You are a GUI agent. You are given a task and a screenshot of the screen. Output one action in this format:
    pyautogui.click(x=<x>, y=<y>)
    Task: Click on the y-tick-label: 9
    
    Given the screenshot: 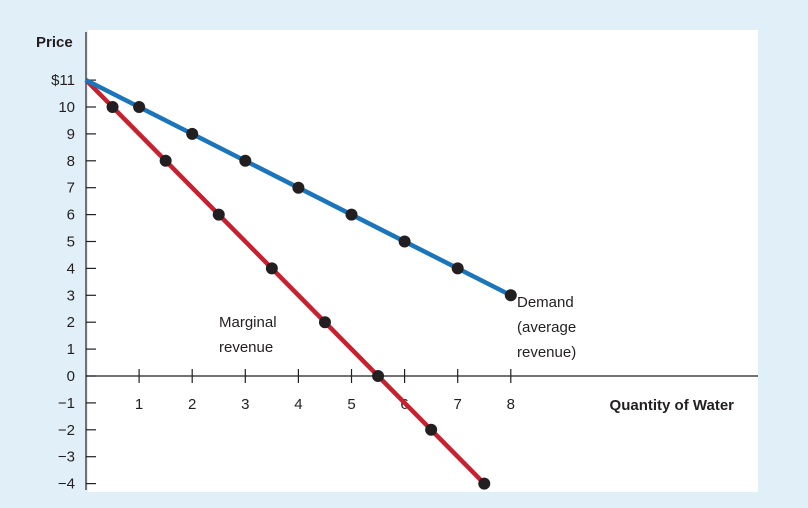 What is the action you would take?
    pyautogui.click(x=71, y=134)
    